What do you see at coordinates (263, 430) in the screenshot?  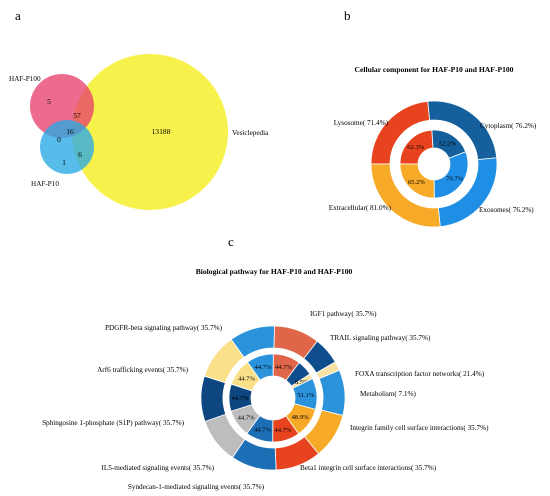 I see `donut-c-inner-value-label-7: 44.7%` at bounding box center [263, 430].